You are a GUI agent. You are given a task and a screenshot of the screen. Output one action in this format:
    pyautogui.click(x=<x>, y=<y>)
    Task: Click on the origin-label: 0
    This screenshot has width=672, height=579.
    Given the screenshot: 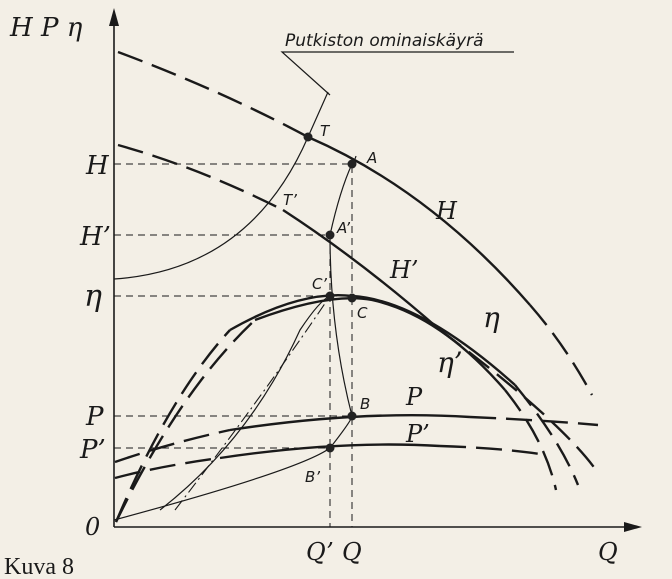 What is the action you would take?
    pyautogui.click(x=92, y=527)
    